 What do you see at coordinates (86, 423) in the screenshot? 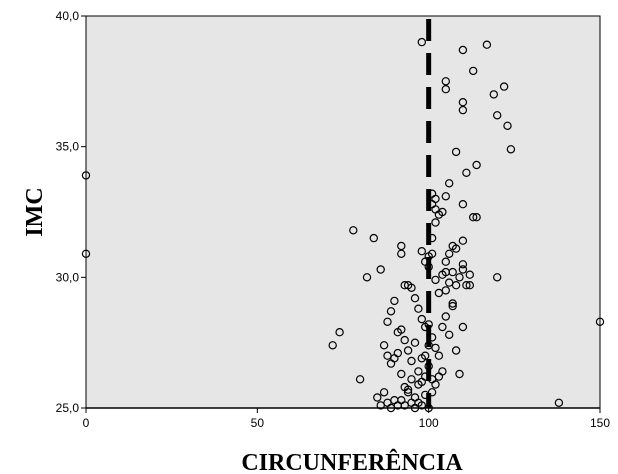
I see `x-tick-label: 0` at bounding box center [86, 423].